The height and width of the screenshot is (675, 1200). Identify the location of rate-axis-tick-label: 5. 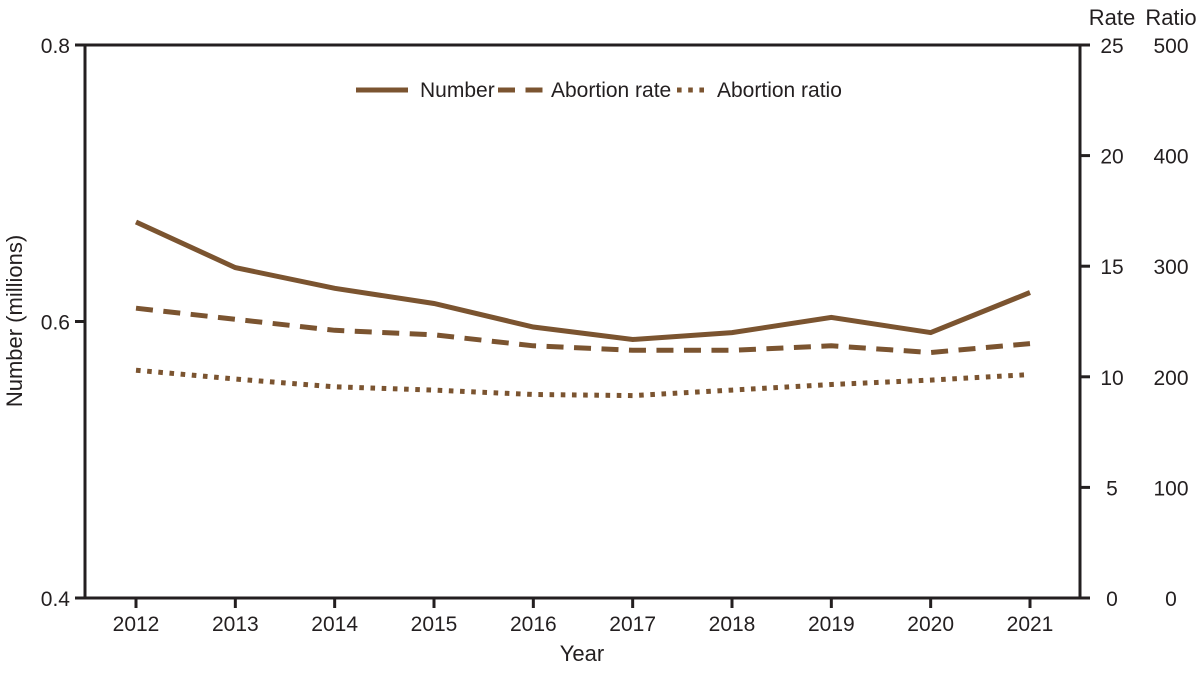
(1112, 488).